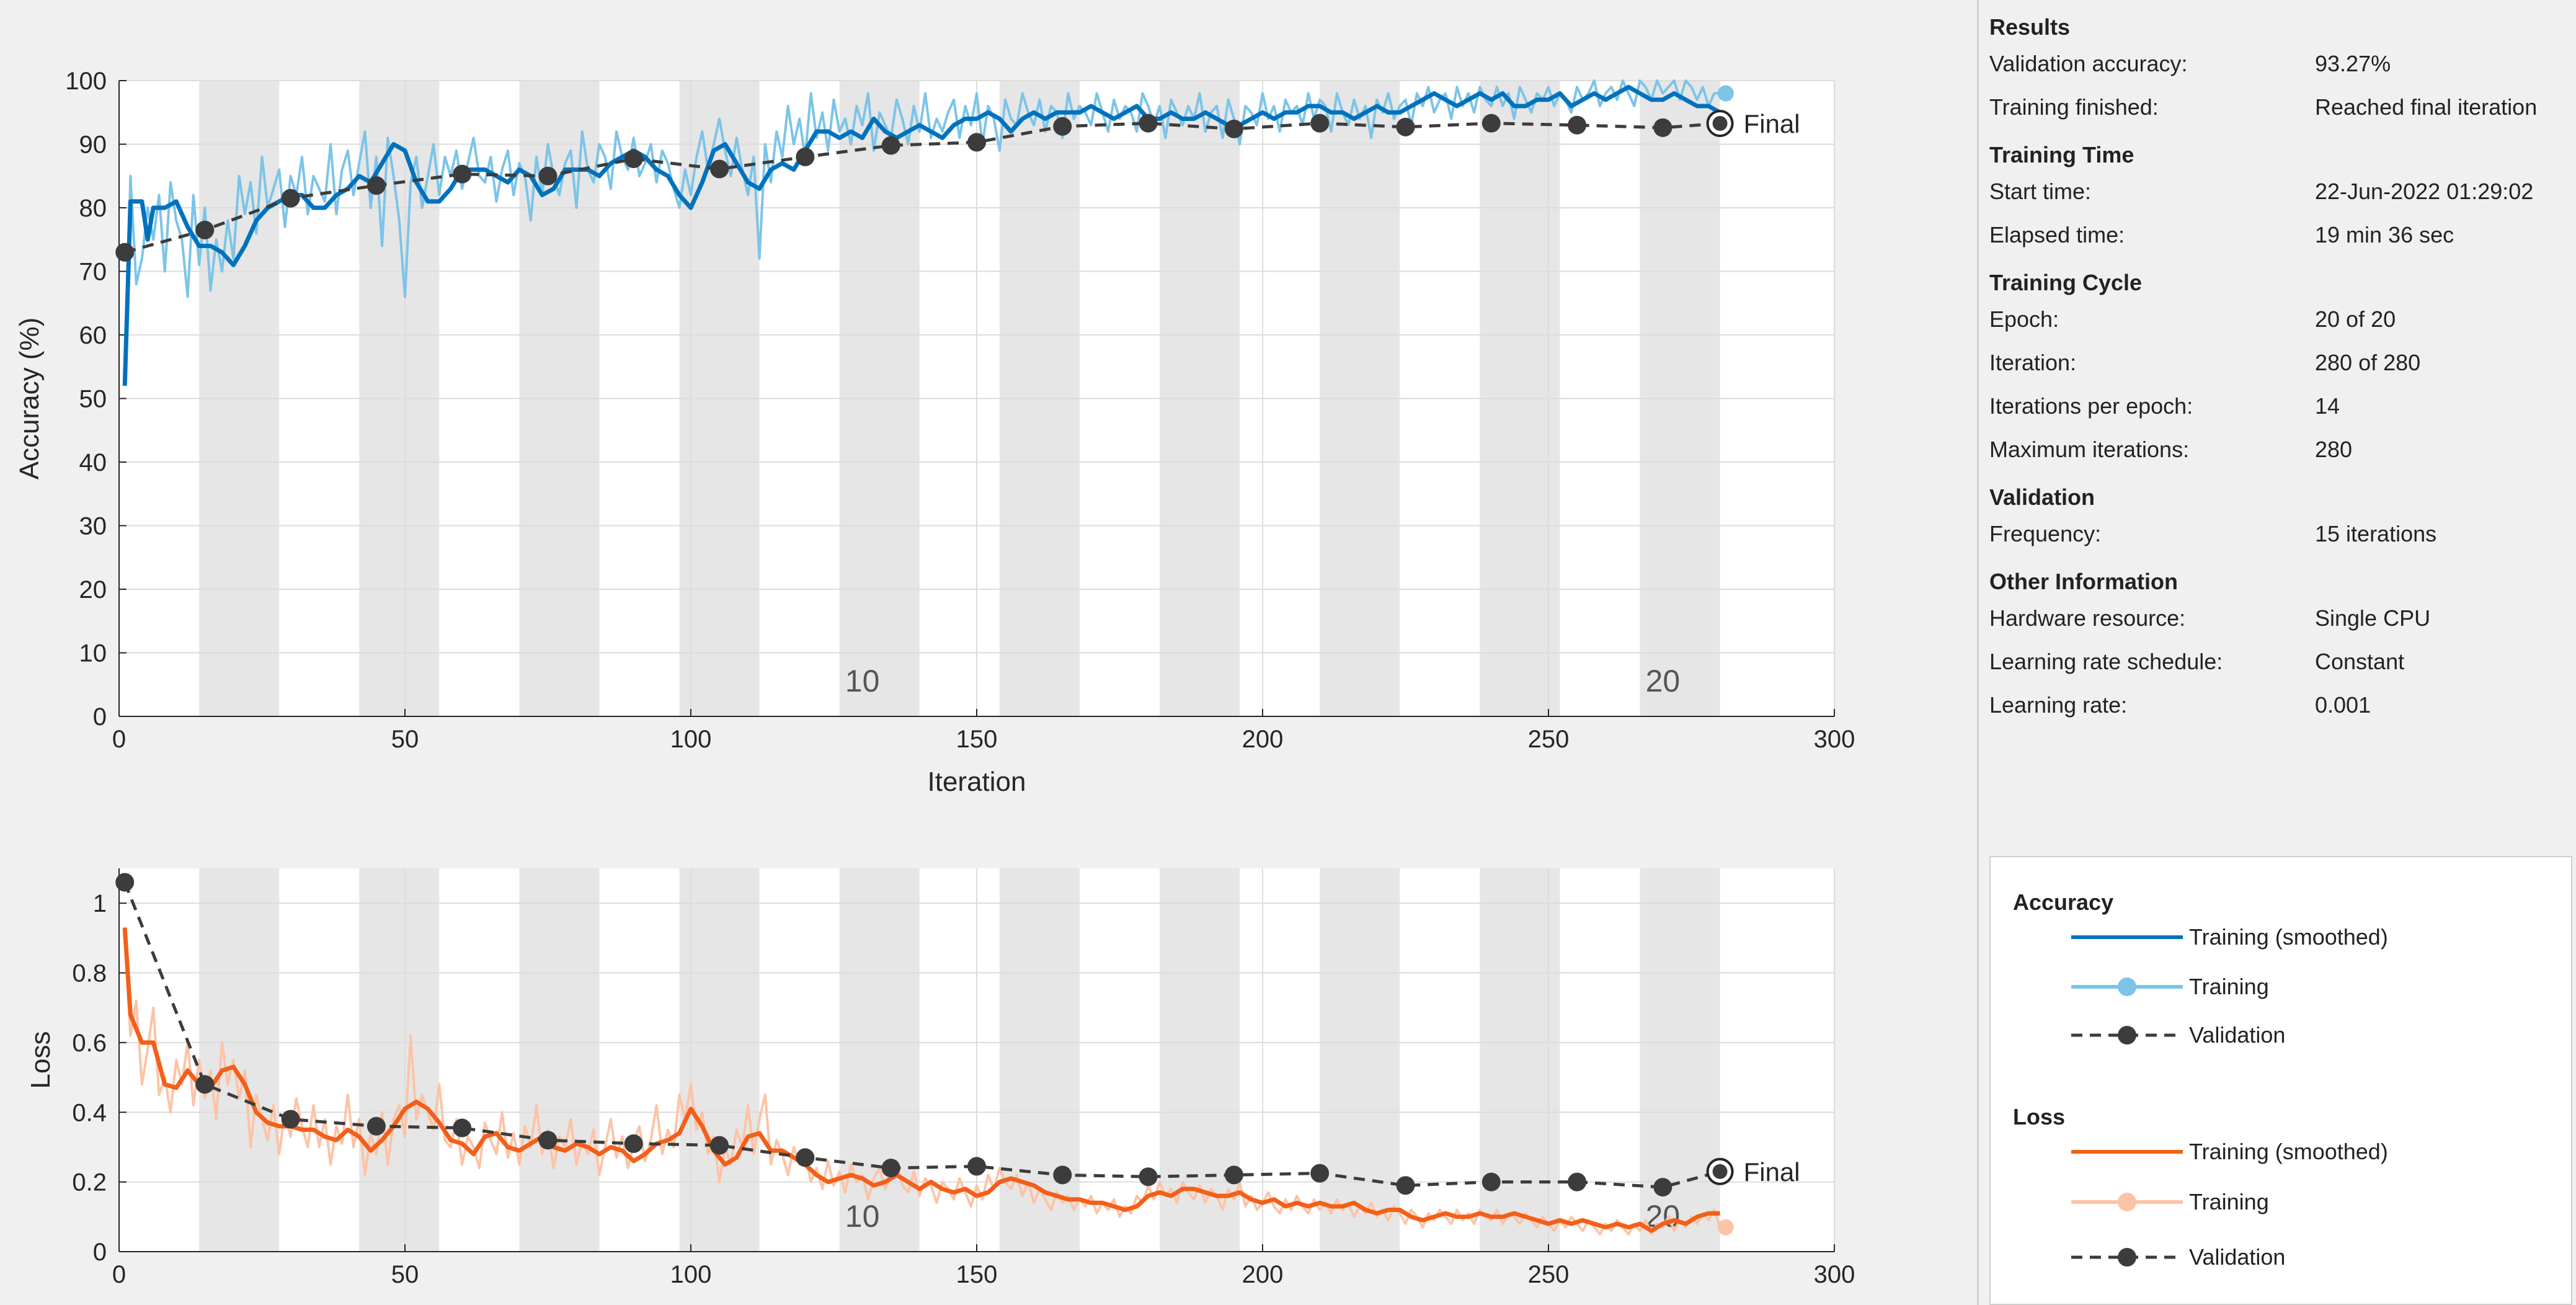  I want to click on info-value: 15 iterations, so click(2376, 534).